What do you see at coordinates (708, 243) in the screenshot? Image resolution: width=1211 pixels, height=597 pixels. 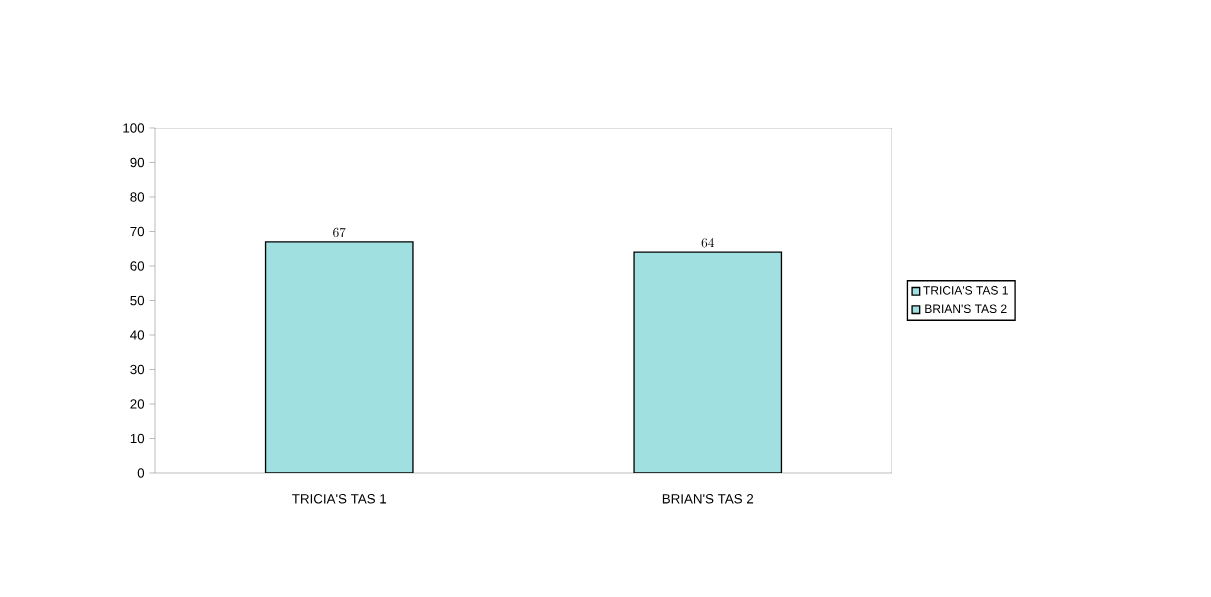 I see `data-label: 64` at bounding box center [708, 243].